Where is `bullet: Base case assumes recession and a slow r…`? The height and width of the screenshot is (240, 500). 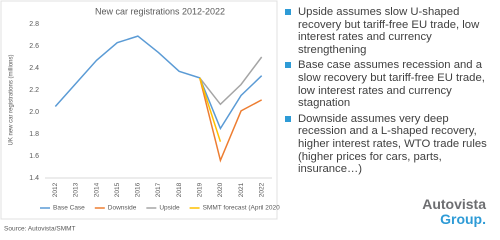
bullet: Base case assumes recession and a slow r… is located at coordinates (390, 84).